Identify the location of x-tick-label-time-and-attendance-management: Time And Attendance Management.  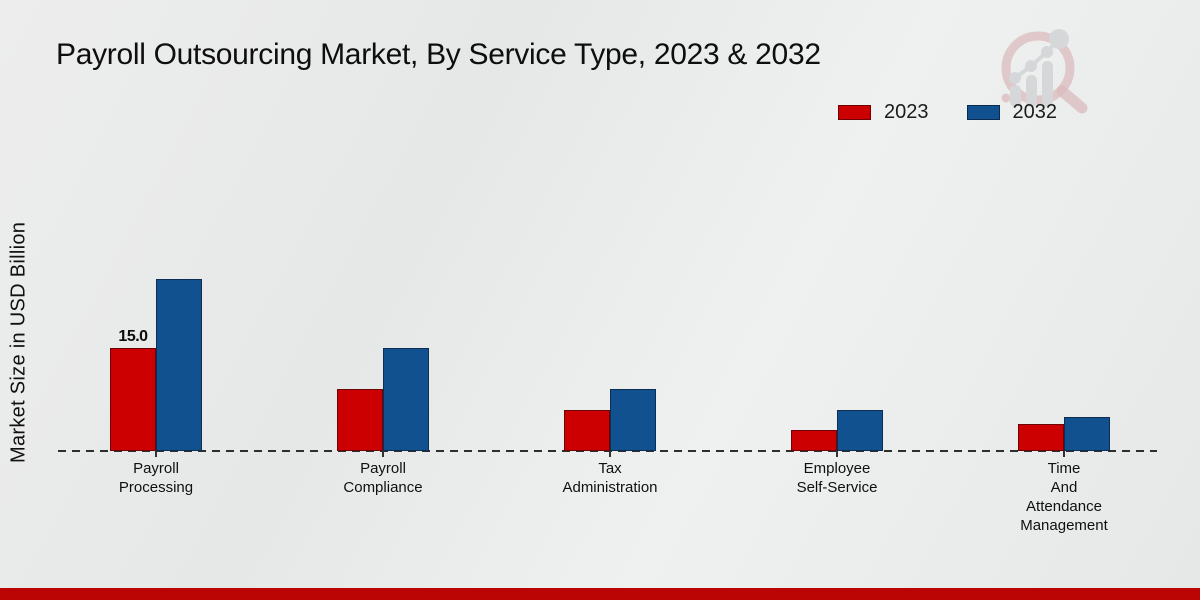
(1064, 497).